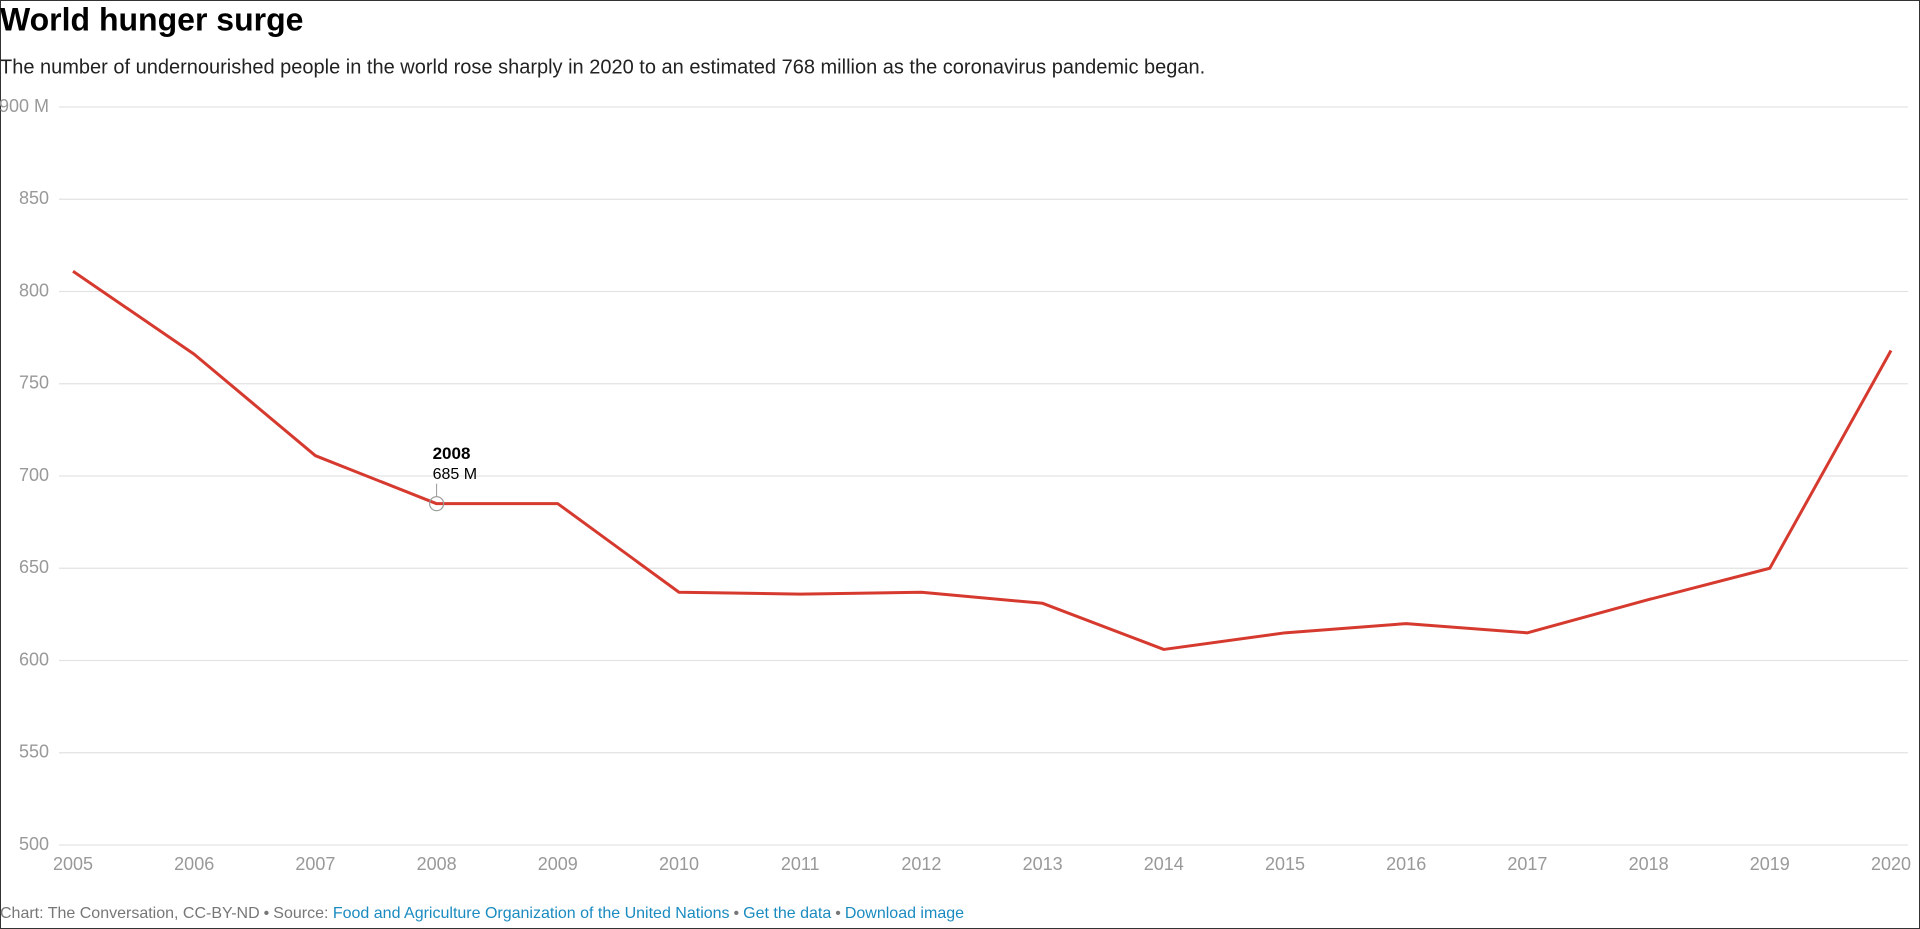 This screenshot has width=1920, height=929. I want to click on y-tick-label: 600, so click(34, 659).